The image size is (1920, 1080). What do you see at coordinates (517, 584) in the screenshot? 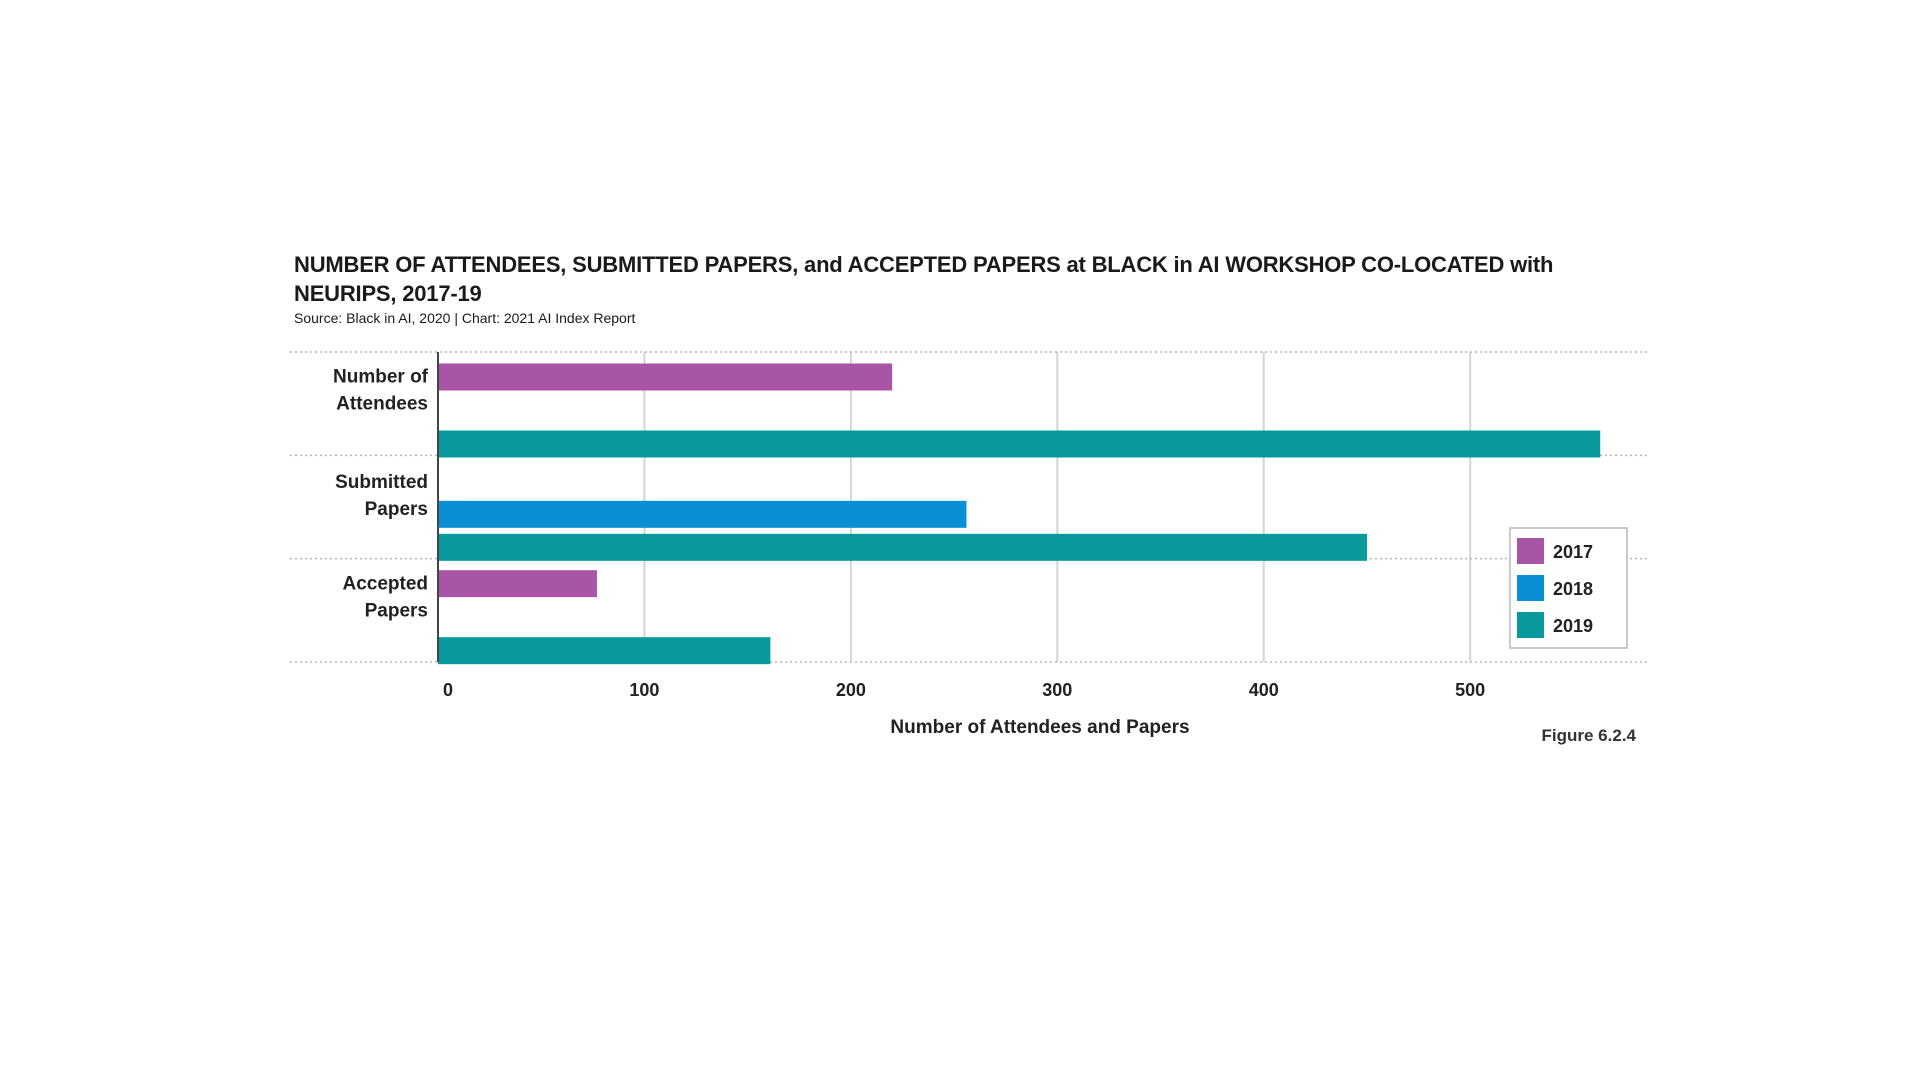
I see `bar-2017-accepted-papers` at bounding box center [517, 584].